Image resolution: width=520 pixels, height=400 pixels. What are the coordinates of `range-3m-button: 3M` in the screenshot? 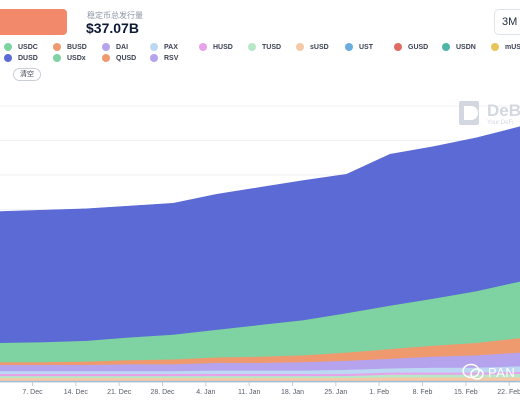 It's located at (507, 22).